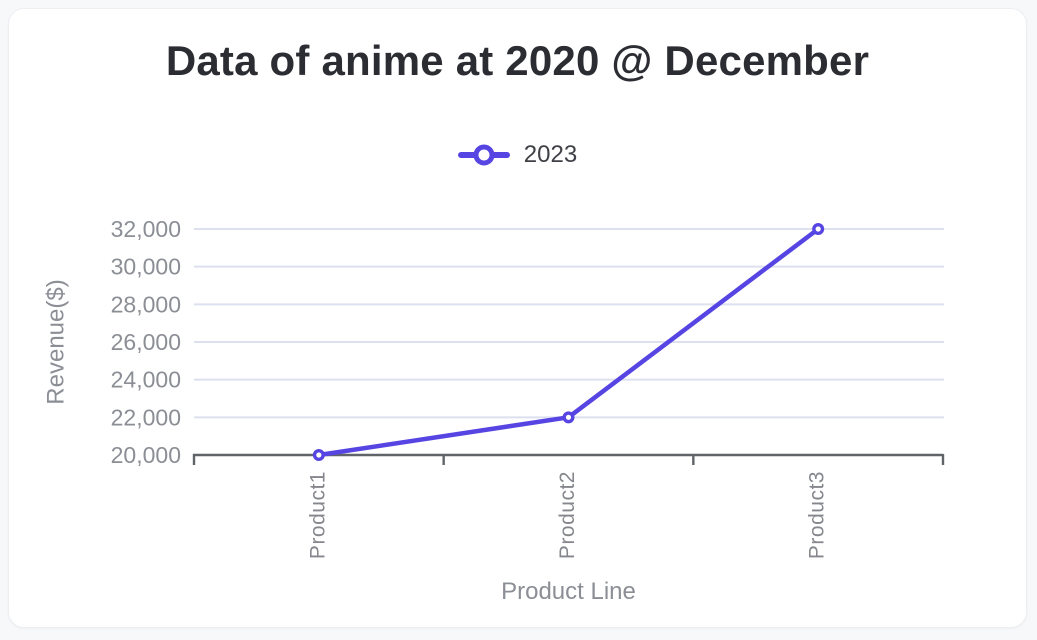  I want to click on y-tick-label: 20,000, so click(146, 455).